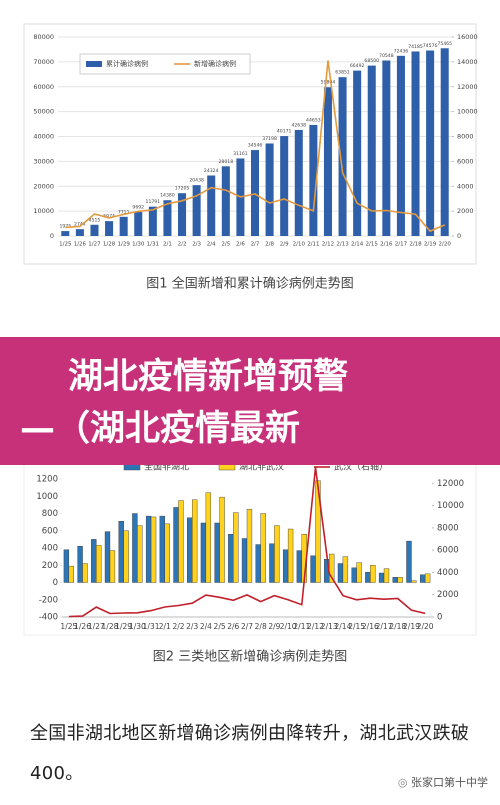  Describe the element at coordinates (225, 245) in the screenshot. I see `x-tick-label: 2/5` at that location.